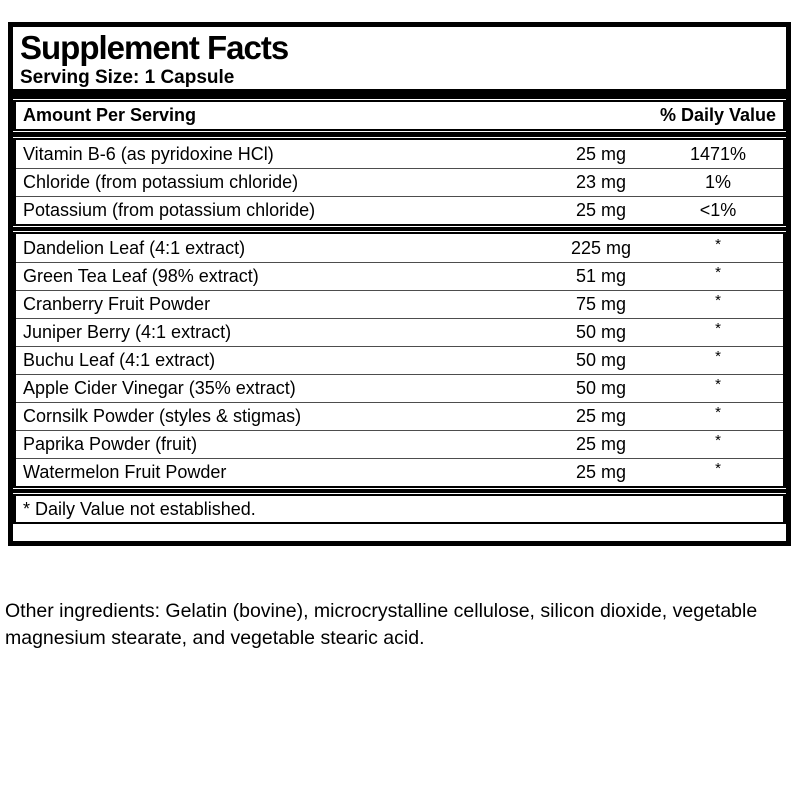 The height and width of the screenshot is (800, 800). What do you see at coordinates (717, 182) in the screenshot?
I see `ingredient-daily-value: 1%` at bounding box center [717, 182].